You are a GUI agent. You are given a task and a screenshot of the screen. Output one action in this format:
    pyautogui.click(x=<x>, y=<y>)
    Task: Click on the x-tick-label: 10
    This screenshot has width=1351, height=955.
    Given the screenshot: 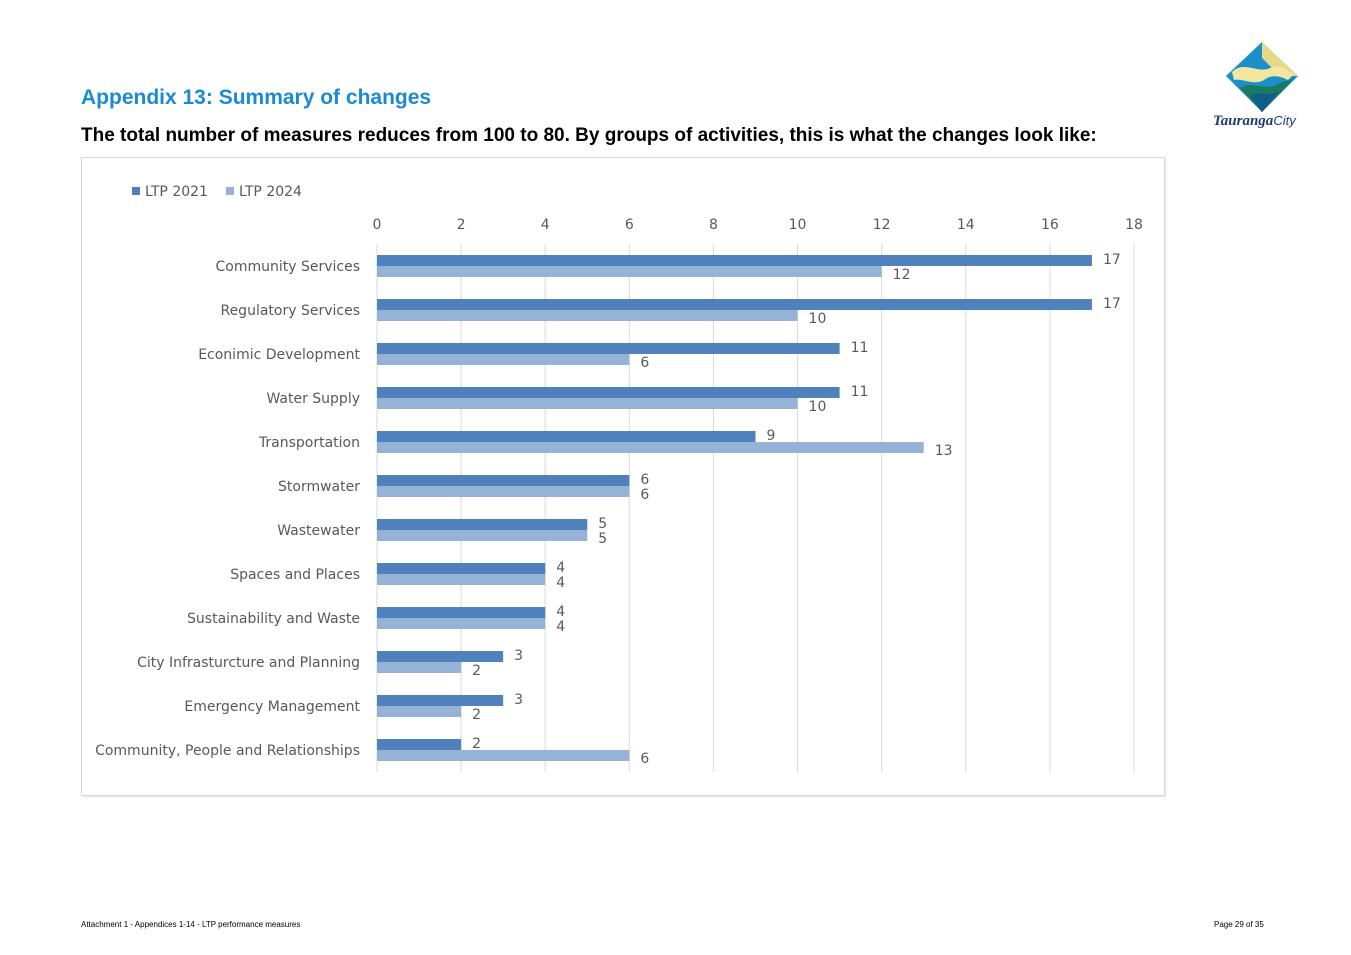 What is the action you would take?
    pyautogui.click(x=798, y=225)
    